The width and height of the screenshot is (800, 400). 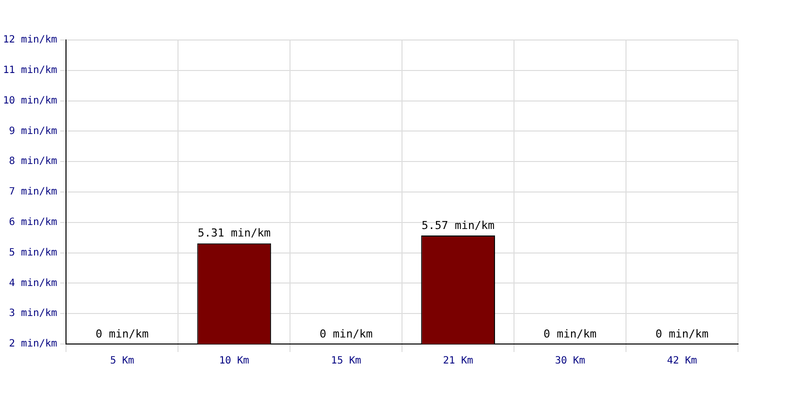 I want to click on y-tick-label: 7 min/km, so click(x=33, y=192).